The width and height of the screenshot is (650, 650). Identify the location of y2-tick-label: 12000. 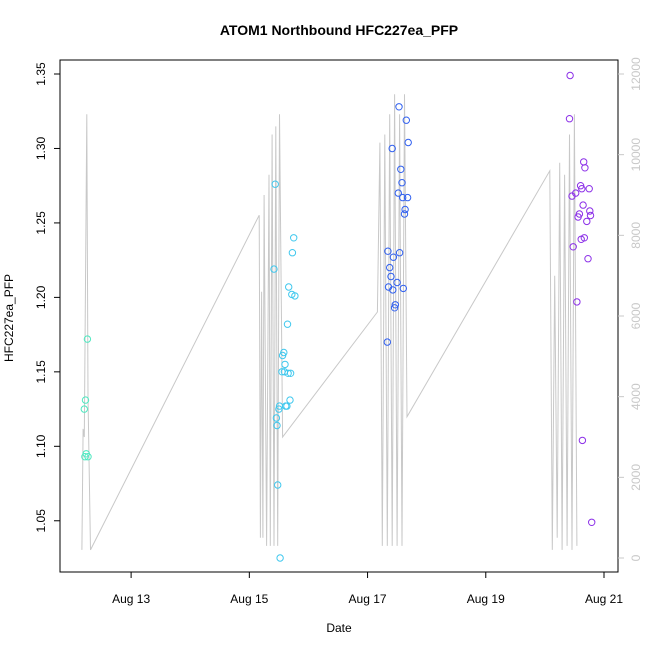
(636, 74).